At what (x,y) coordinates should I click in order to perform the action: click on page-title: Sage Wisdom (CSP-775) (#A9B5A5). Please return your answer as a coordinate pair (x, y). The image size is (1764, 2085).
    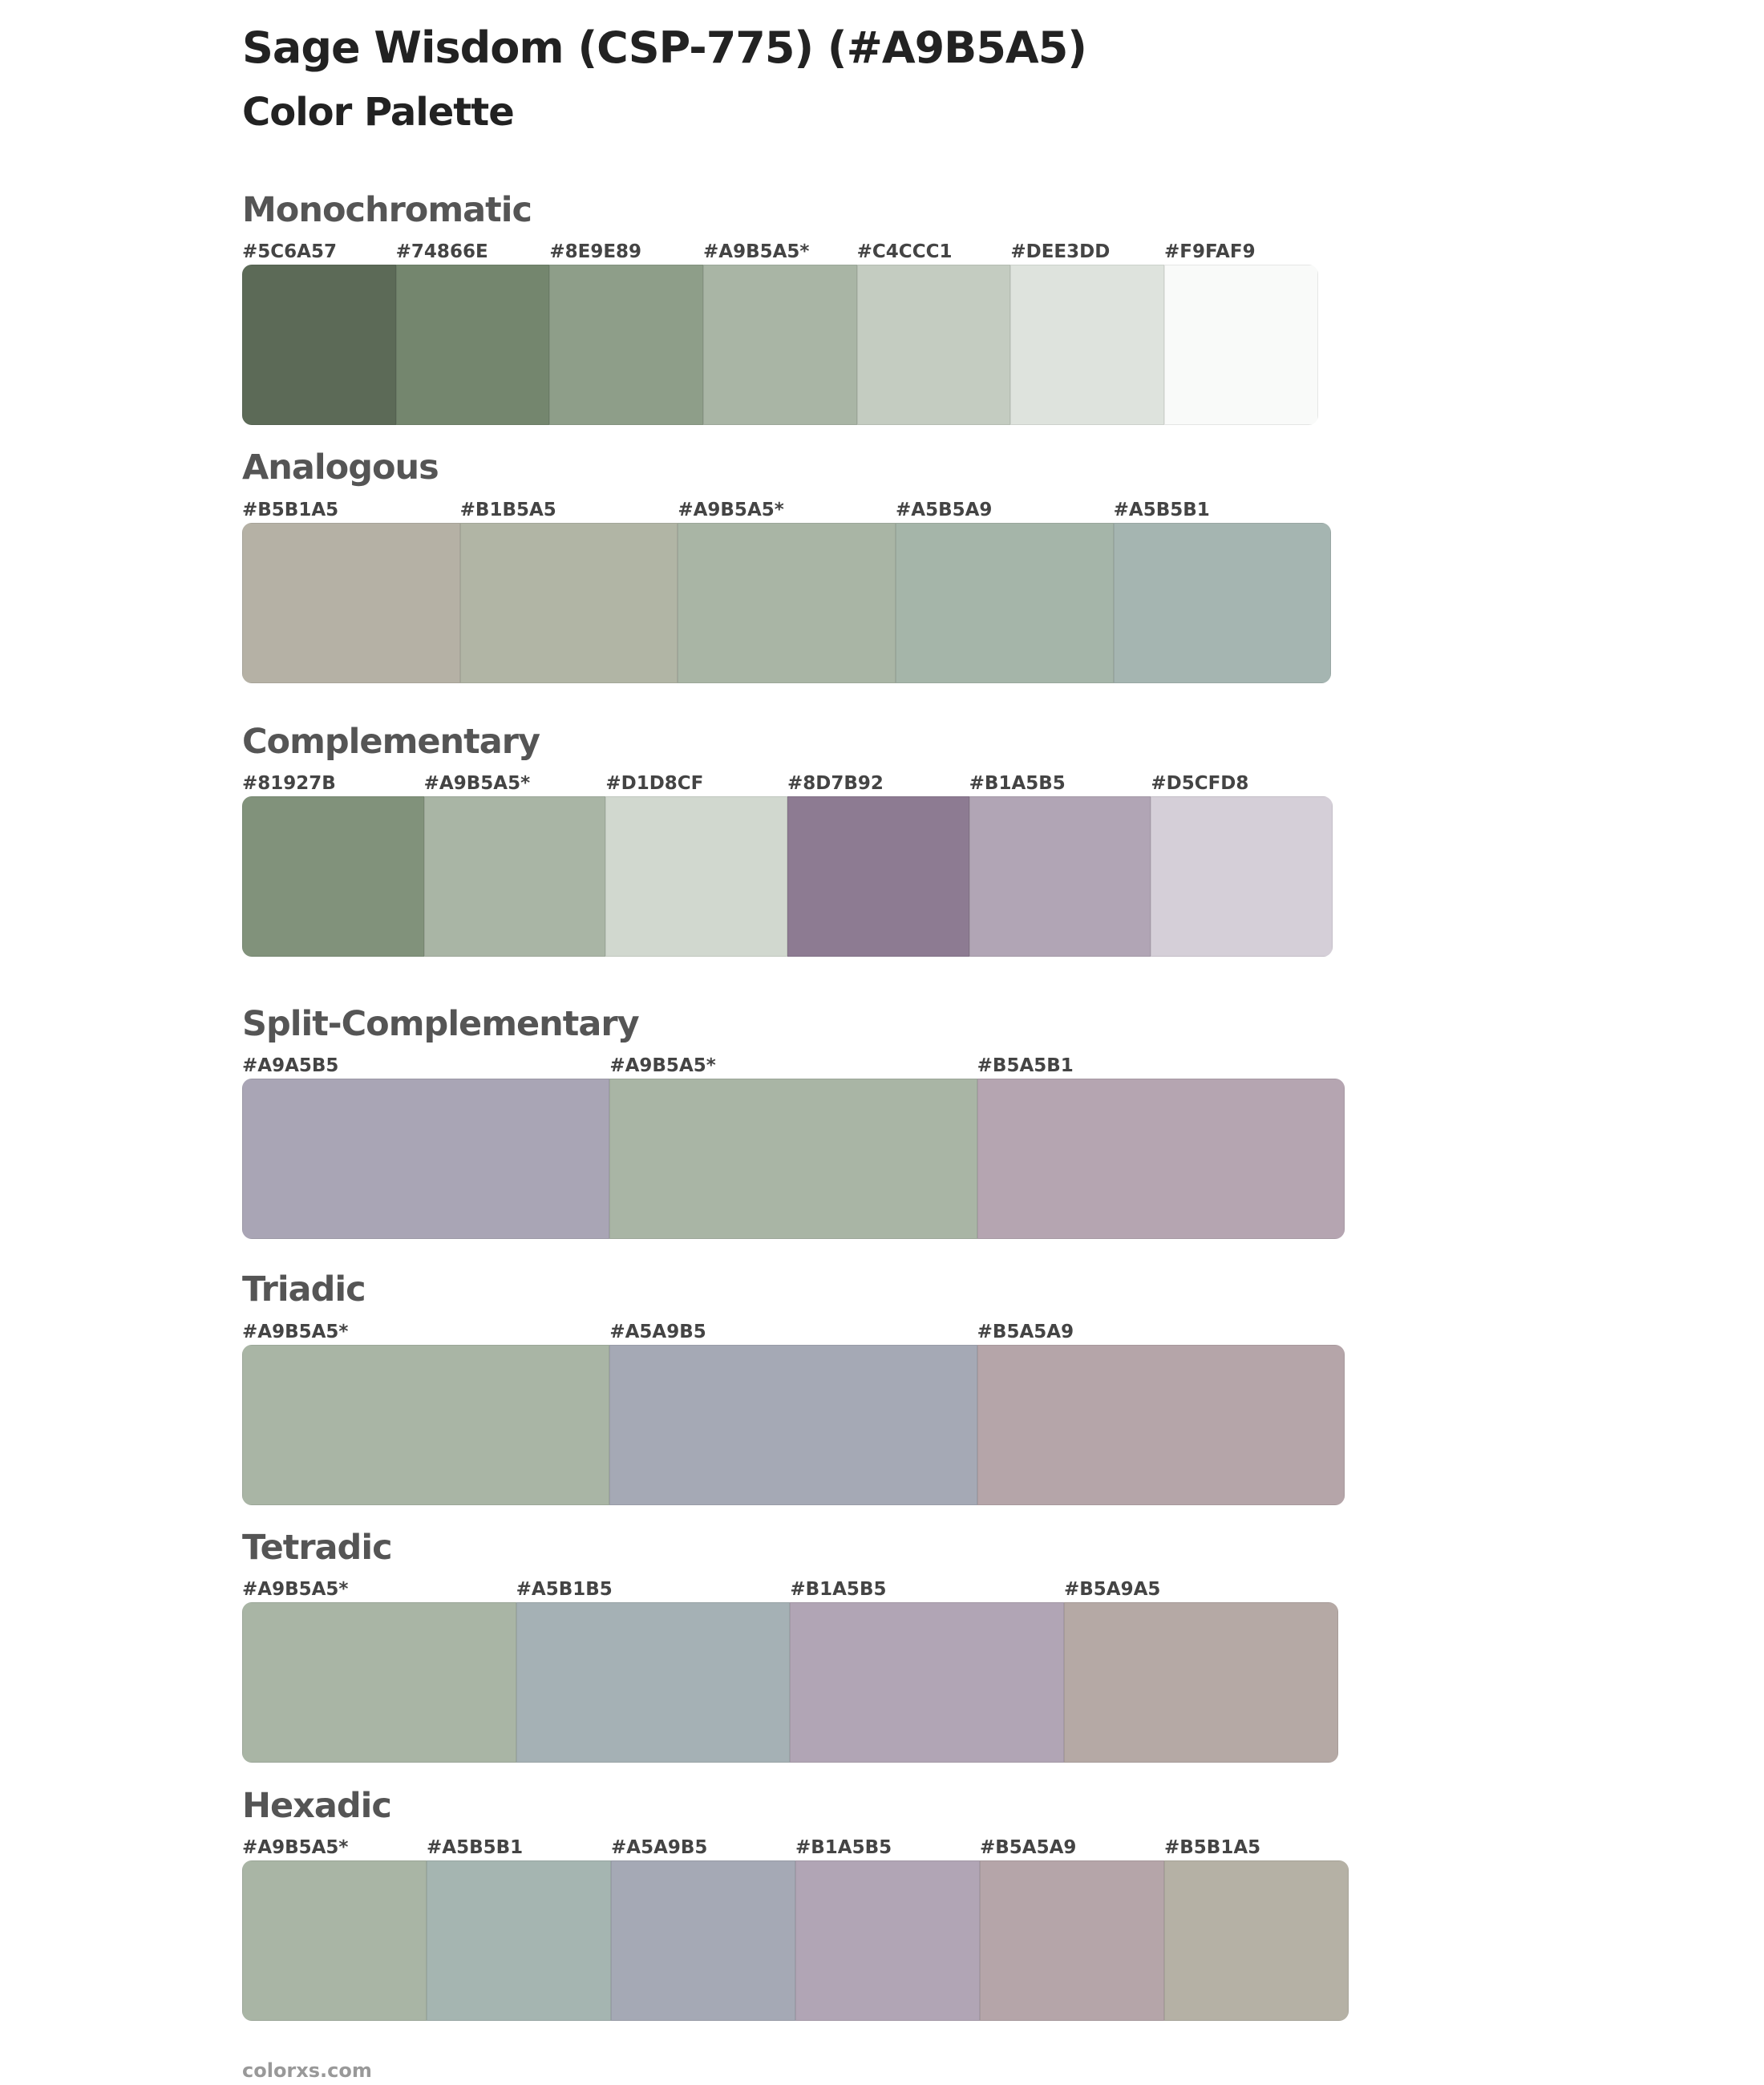
    Looking at the image, I should click on (664, 47).